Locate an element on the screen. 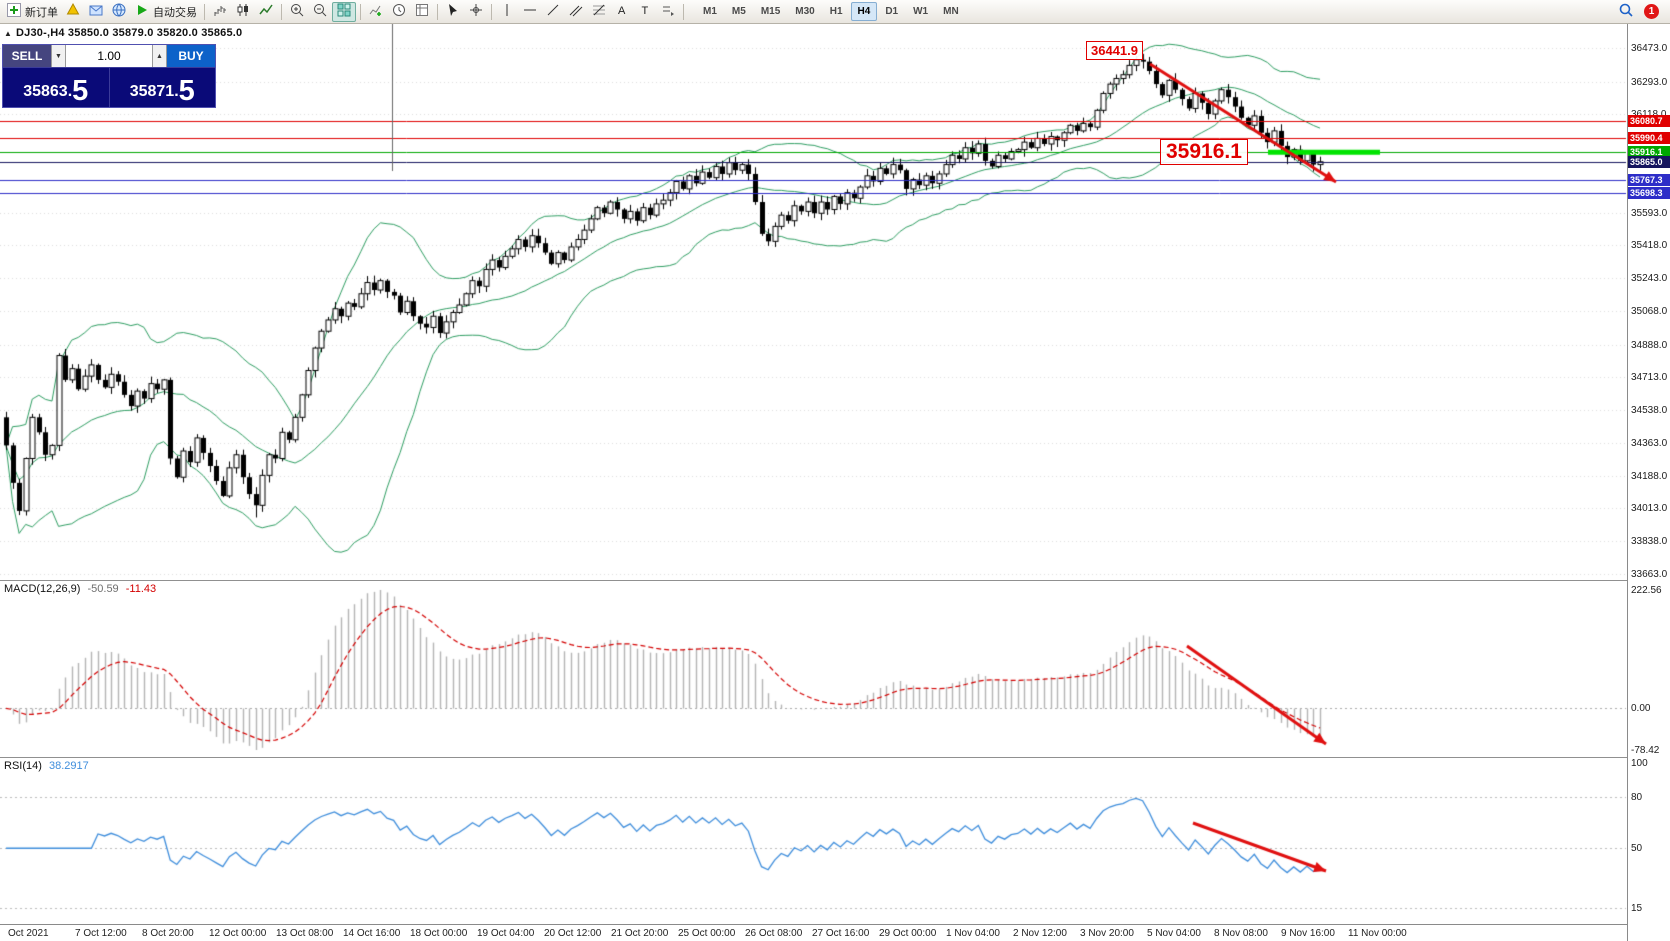  price-axis-tick: 35418.0 is located at coordinates (1649, 246).